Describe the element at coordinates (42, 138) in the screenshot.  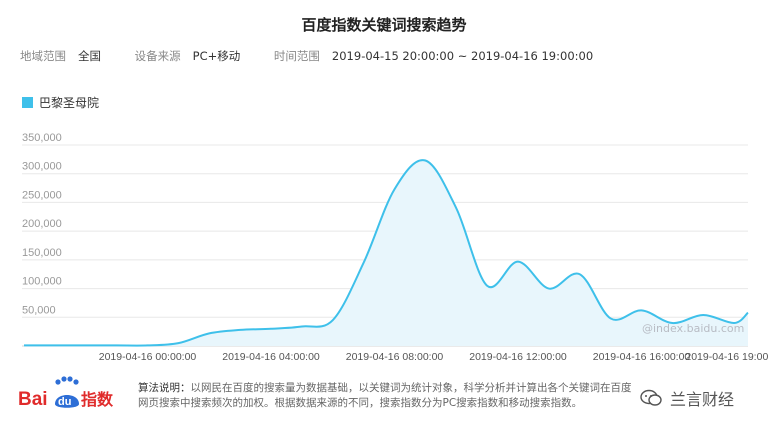
I see `y-tick-label: 350,000` at that location.